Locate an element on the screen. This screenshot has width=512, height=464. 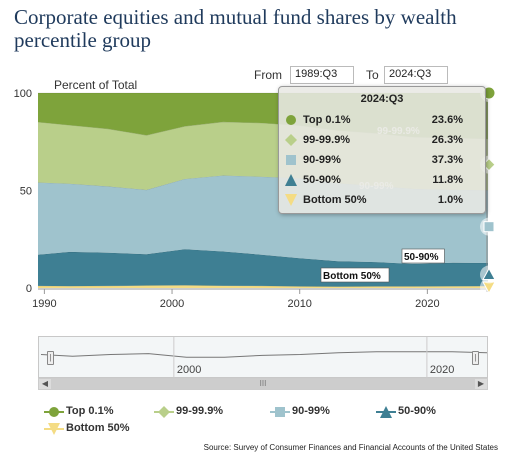
tooltip-series-value: 11.8% is located at coordinates (447, 180).